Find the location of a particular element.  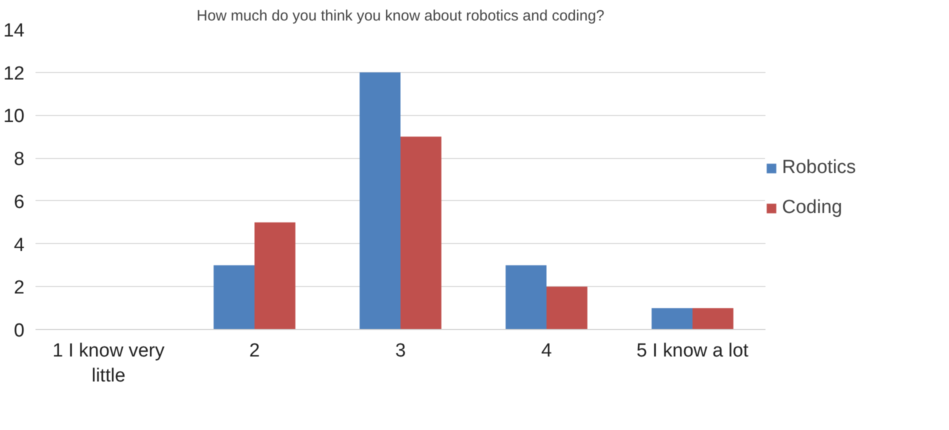

x-tick-label: 5 I know a lot is located at coordinates (693, 351).